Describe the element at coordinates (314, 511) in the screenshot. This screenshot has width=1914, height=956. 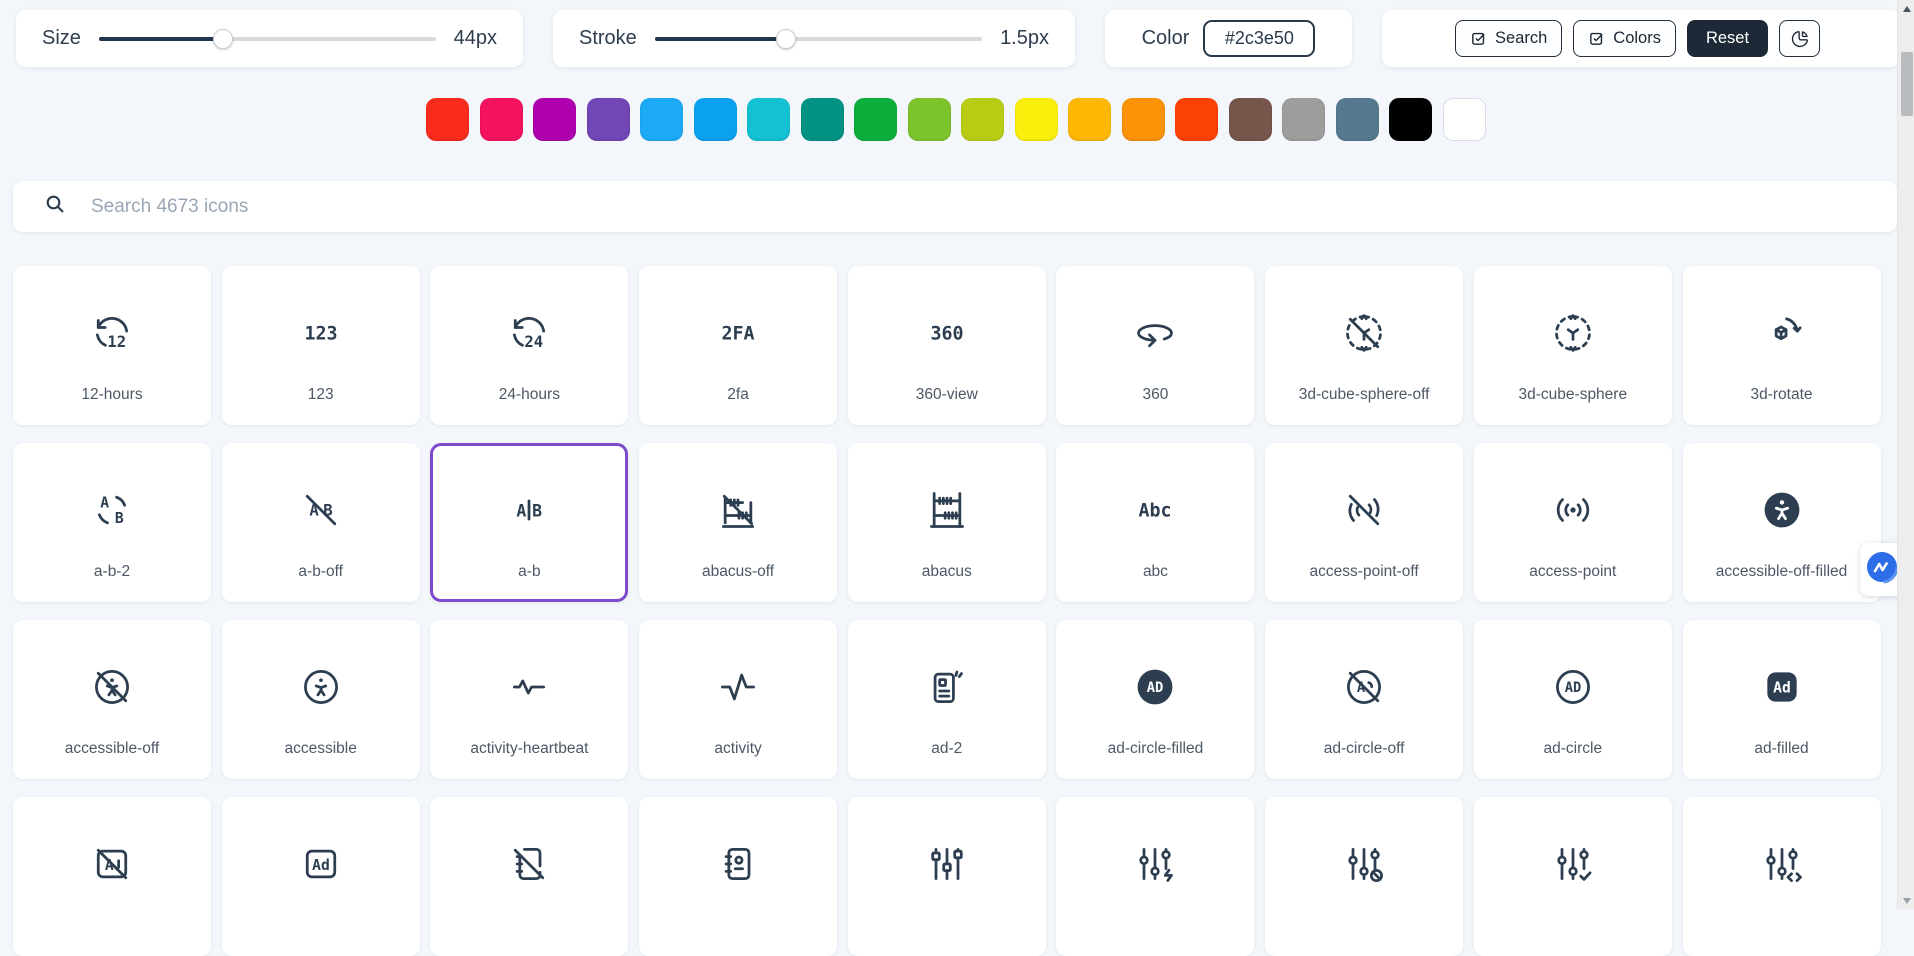
I see `svg-text: A` at that location.